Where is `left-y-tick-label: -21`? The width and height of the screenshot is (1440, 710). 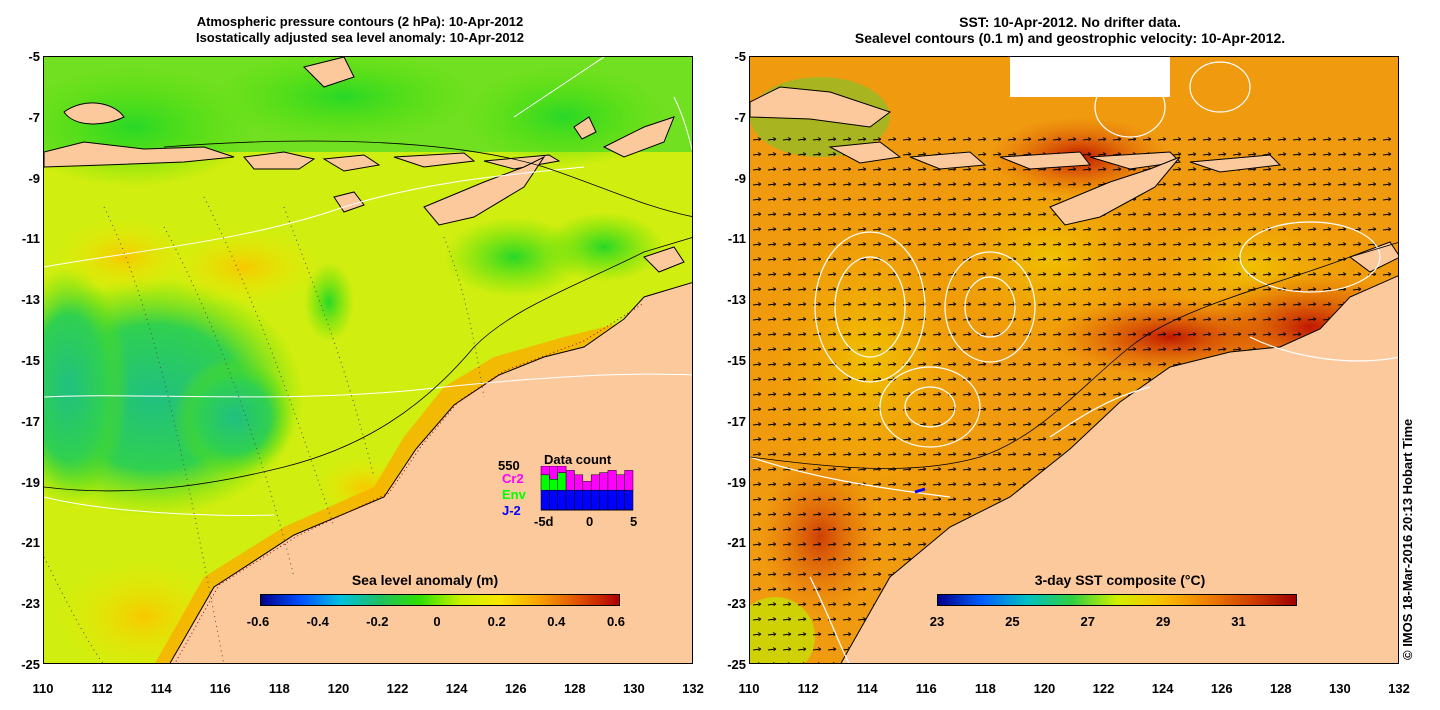 left-y-tick-label: -21 is located at coordinates (30, 543).